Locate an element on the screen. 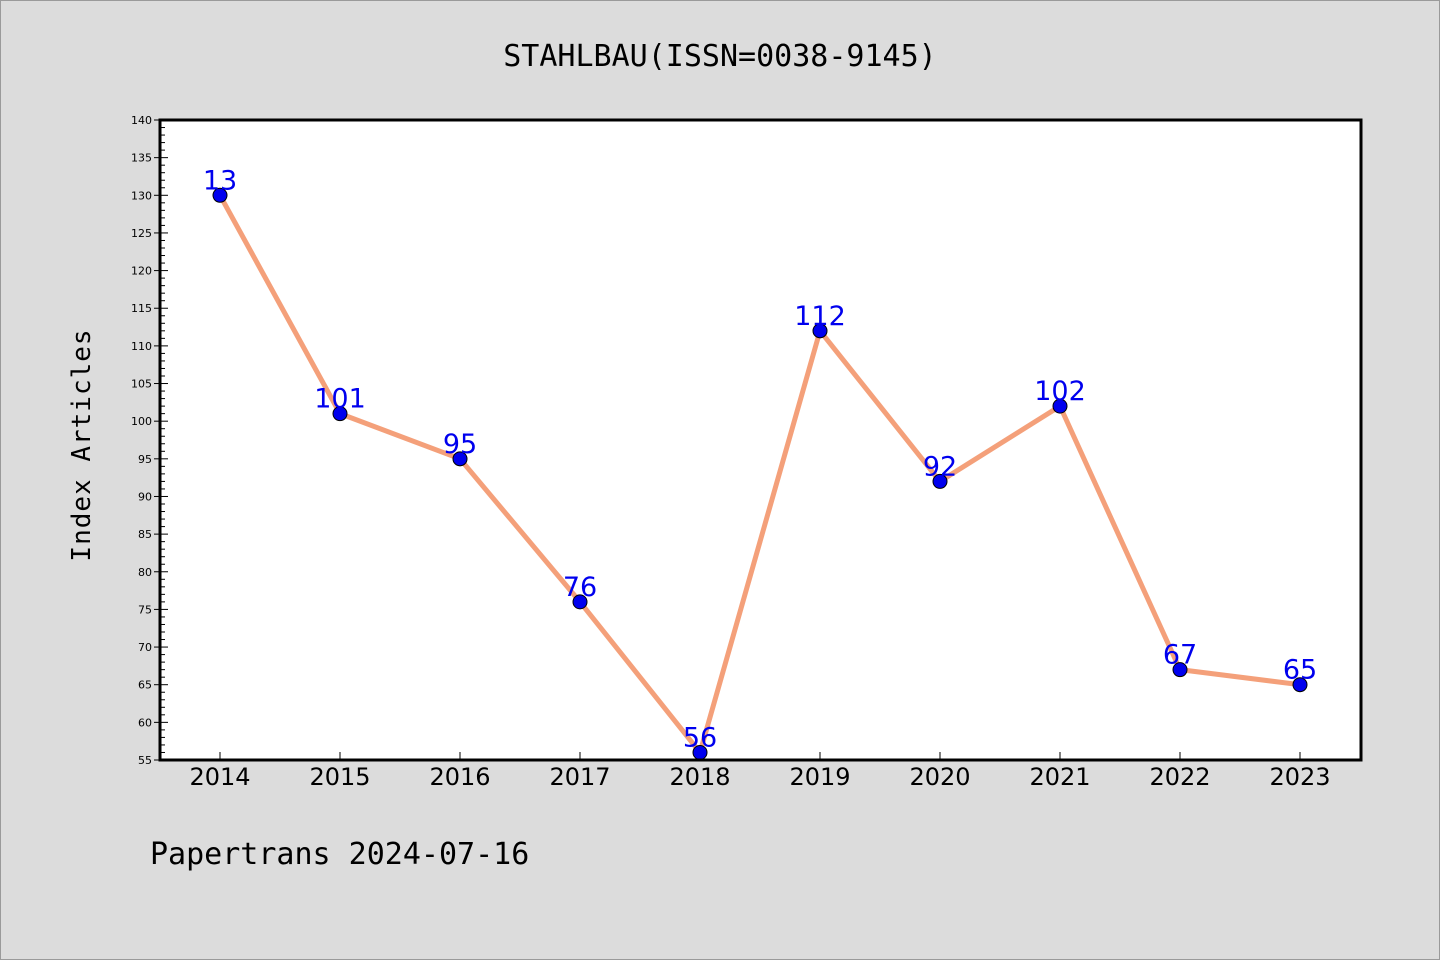 This screenshot has width=1440, height=960. y-tick-label: 65 is located at coordinates (145, 685).